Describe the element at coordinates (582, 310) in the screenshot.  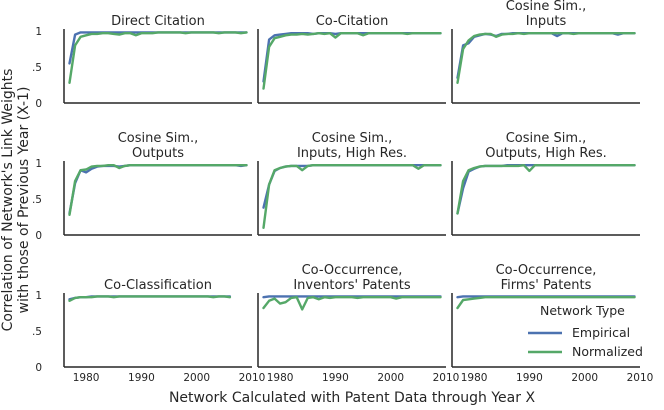
I see `legend-title: Network Type` at that location.